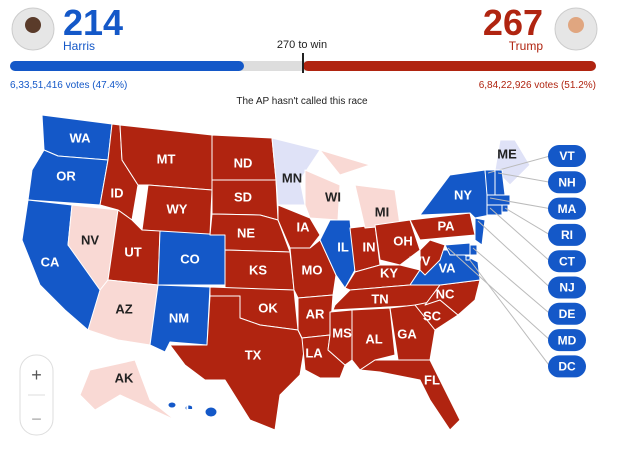  What do you see at coordinates (342, 332) in the screenshot?
I see `state-label: MS` at bounding box center [342, 332].